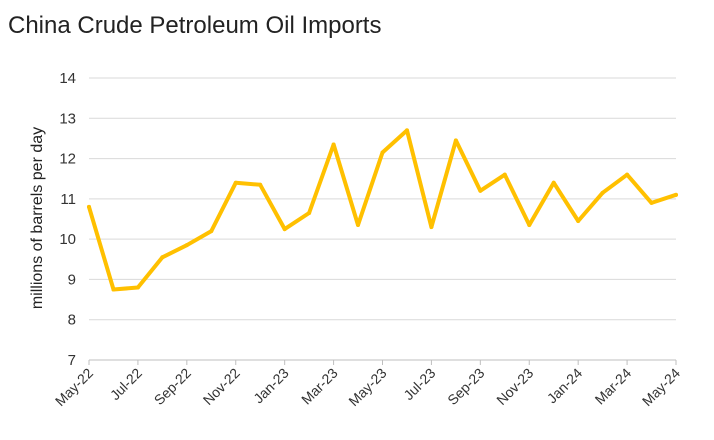  Describe the element at coordinates (74, 387) in the screenshot. I see `x-tick-label: May-22` at that location.